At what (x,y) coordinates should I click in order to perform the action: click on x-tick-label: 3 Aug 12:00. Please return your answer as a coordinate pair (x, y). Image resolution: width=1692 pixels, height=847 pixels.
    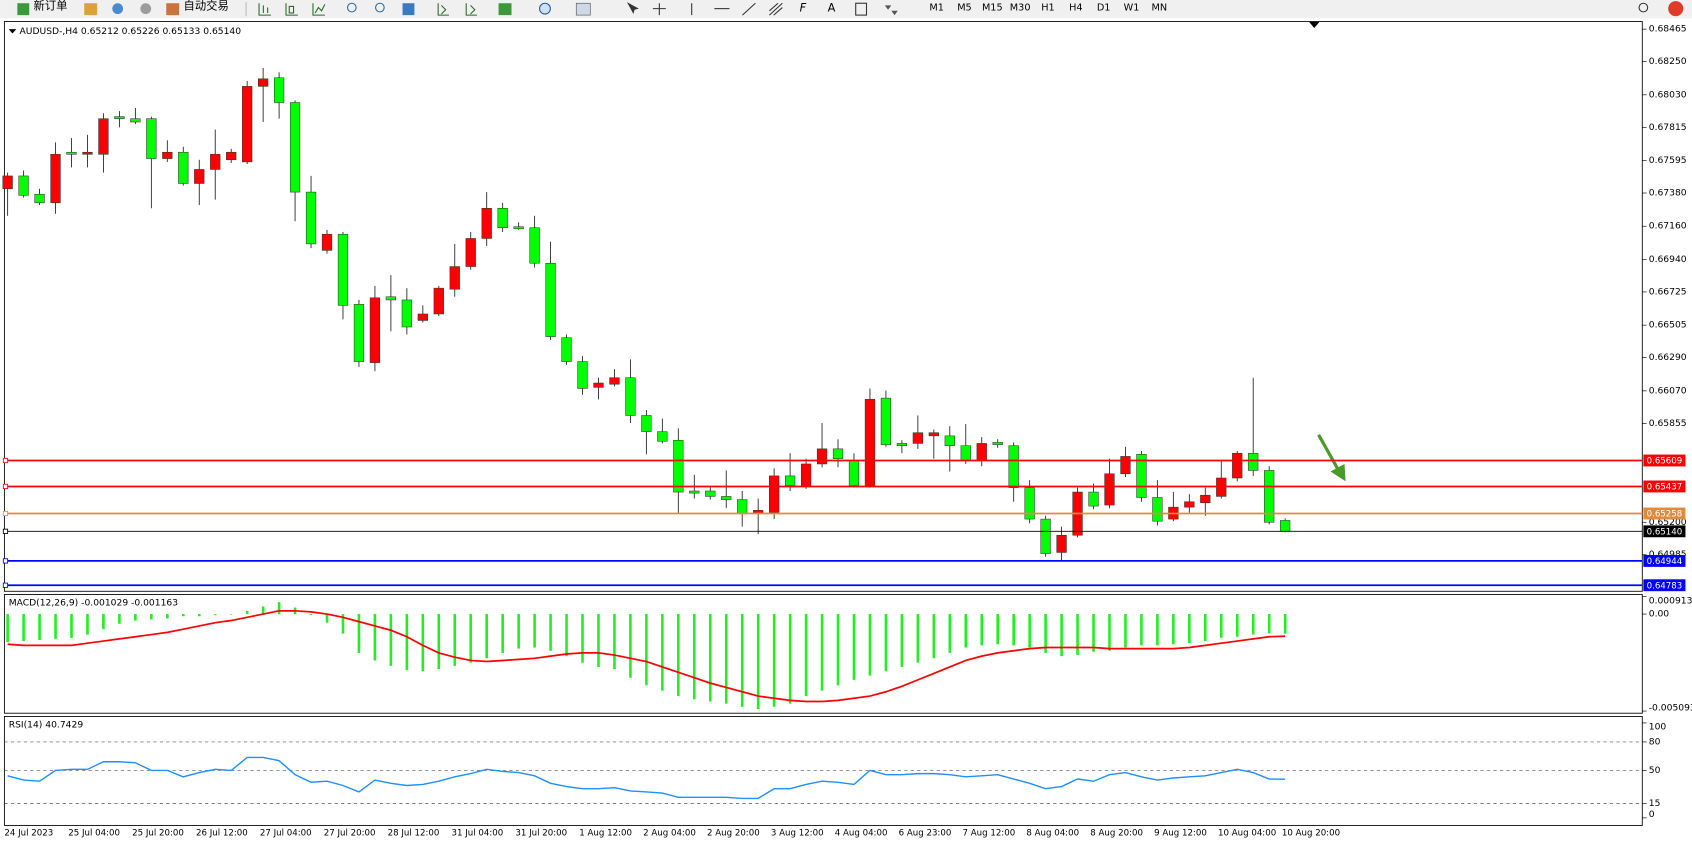
    Looking at the image, I should click on (797, 833).